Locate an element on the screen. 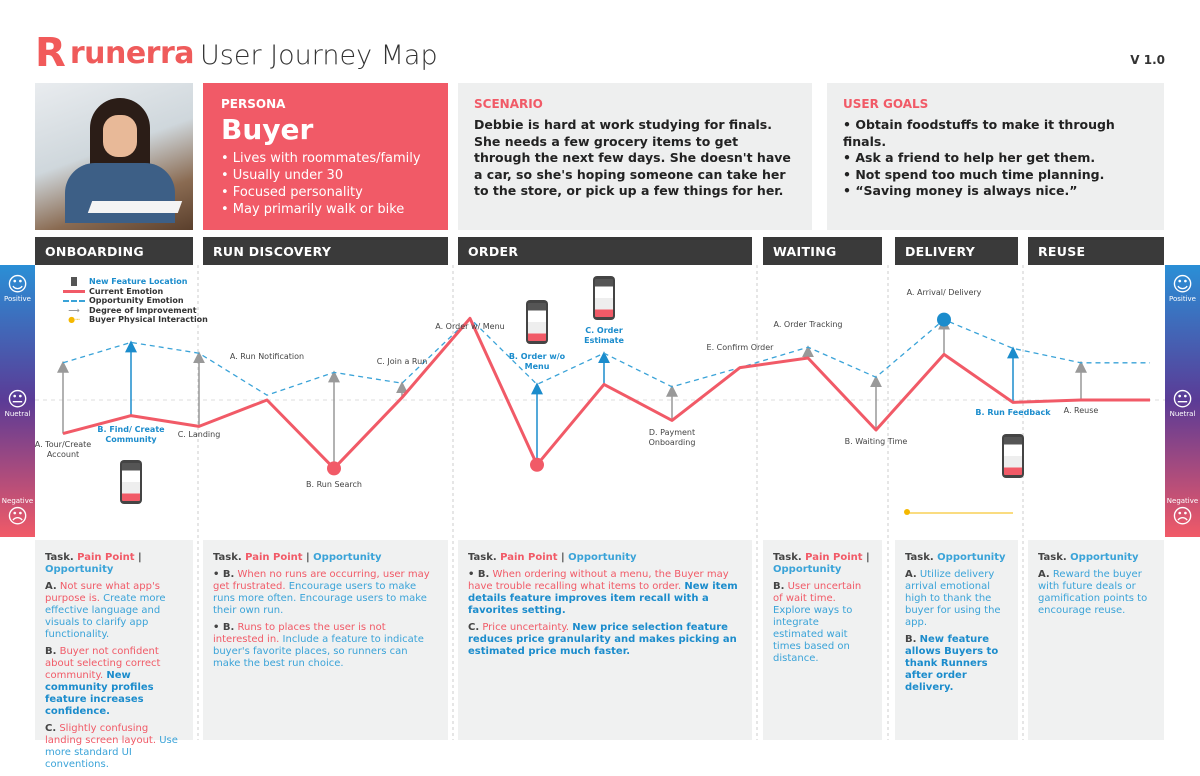  step-label: E. Confirm Order is located at coordinates (740, 347).